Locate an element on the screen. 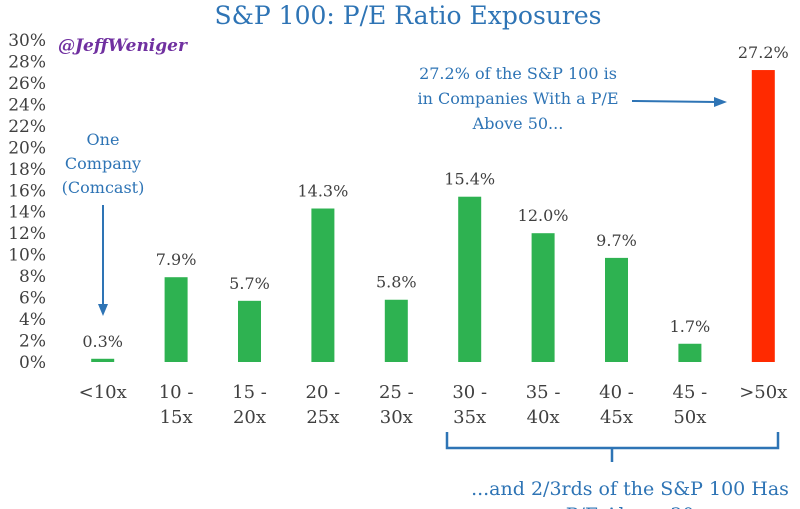 The image size is (800, 509). annotation-top-right-line: in Companies With a P/E is located at coordinates (517, 98).